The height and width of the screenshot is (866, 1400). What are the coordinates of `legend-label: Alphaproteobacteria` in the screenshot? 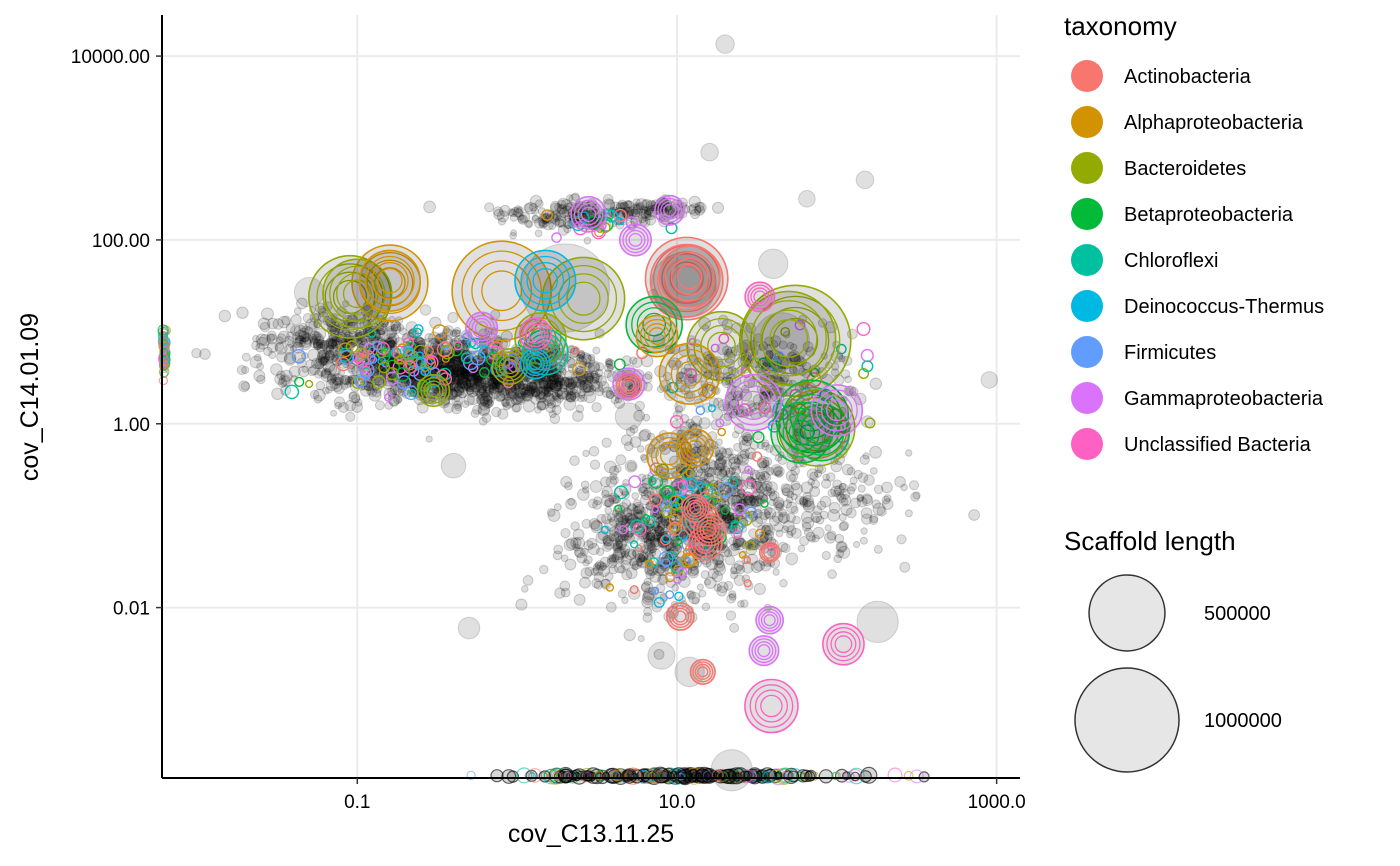 It's located at (1214, 123).